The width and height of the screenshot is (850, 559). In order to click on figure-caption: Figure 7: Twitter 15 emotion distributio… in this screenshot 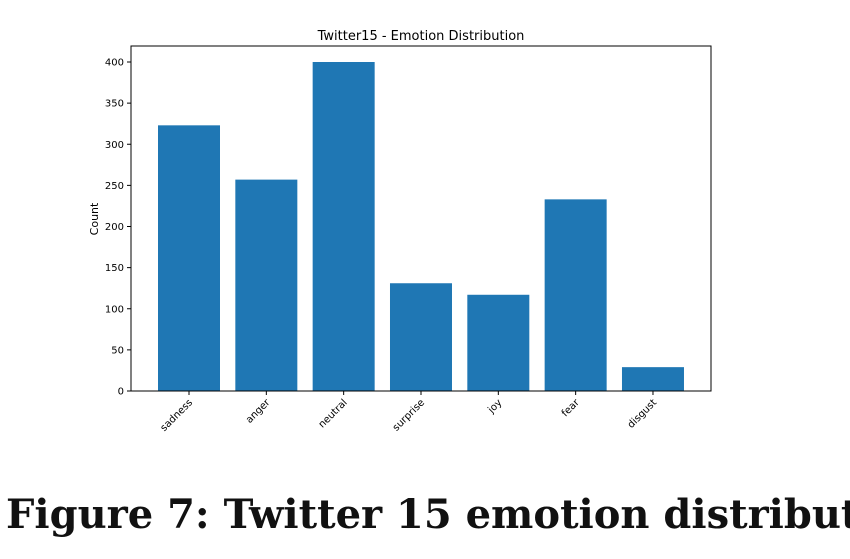, I will do `click(428, 514)`.